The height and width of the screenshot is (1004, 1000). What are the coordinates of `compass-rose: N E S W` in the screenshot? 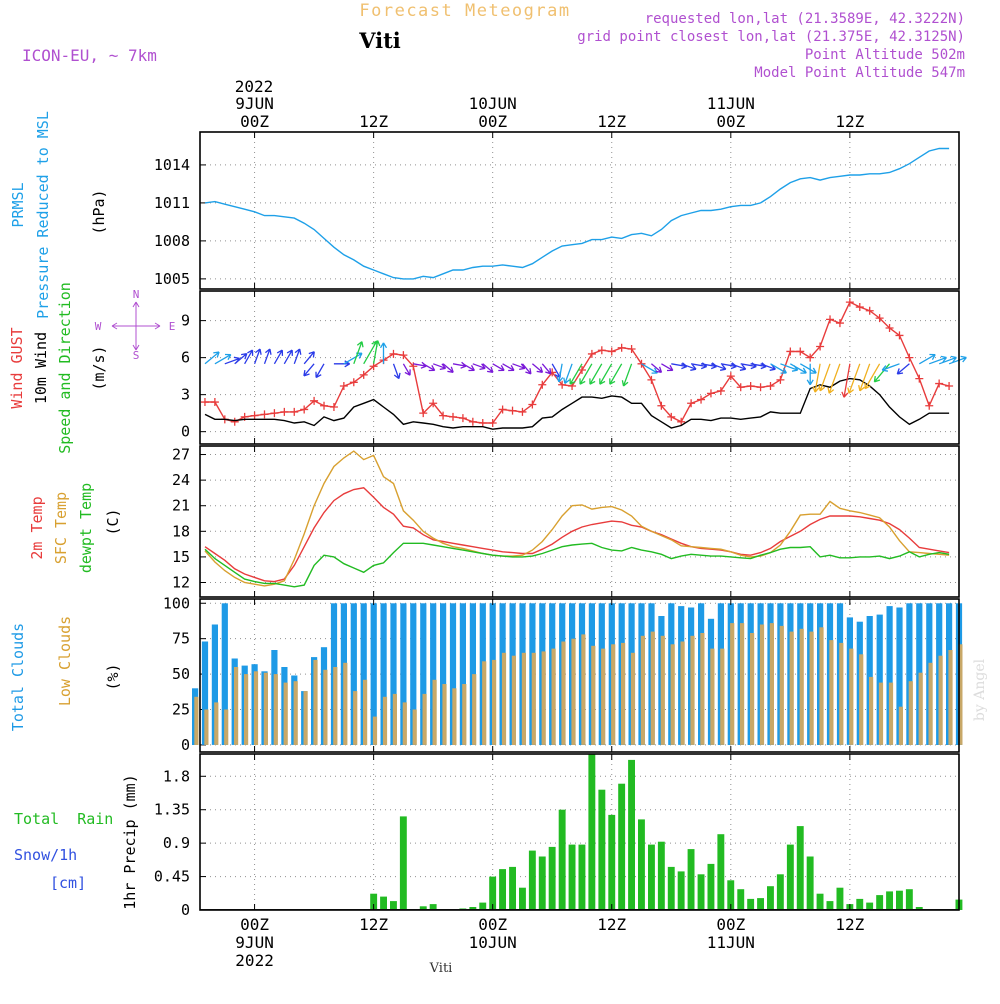 It's located at (135, 325).